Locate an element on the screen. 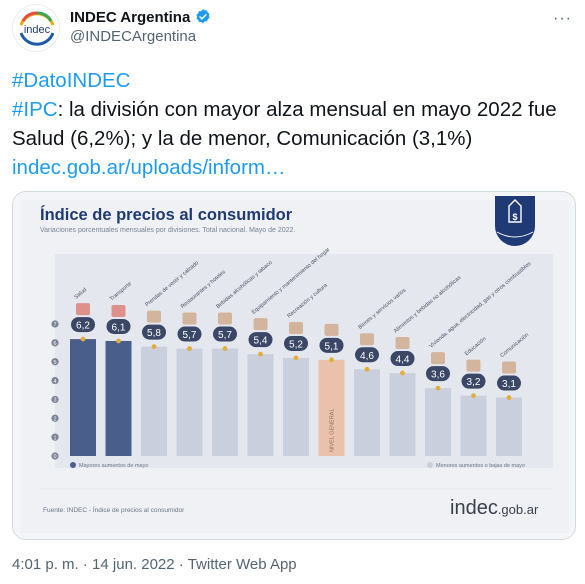 Image resolution: width=585 pixels, height=584 pixels. y-tick-label: 0 is located at coordinates (54, 457).